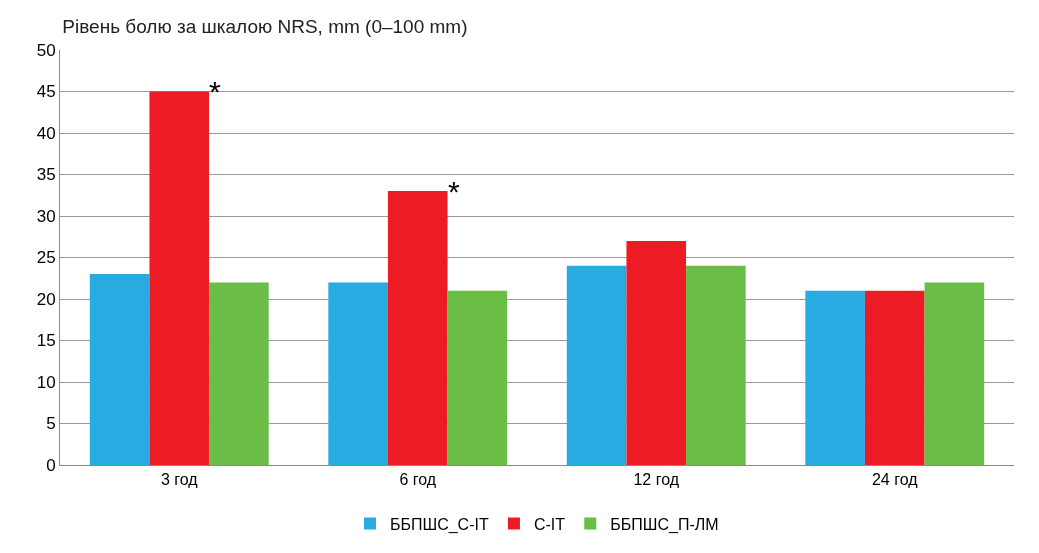  Describe the element at coordinates (664, 524) in the screenshot. I see `legend-label: ББПШС_П-ЛМ` at that location.